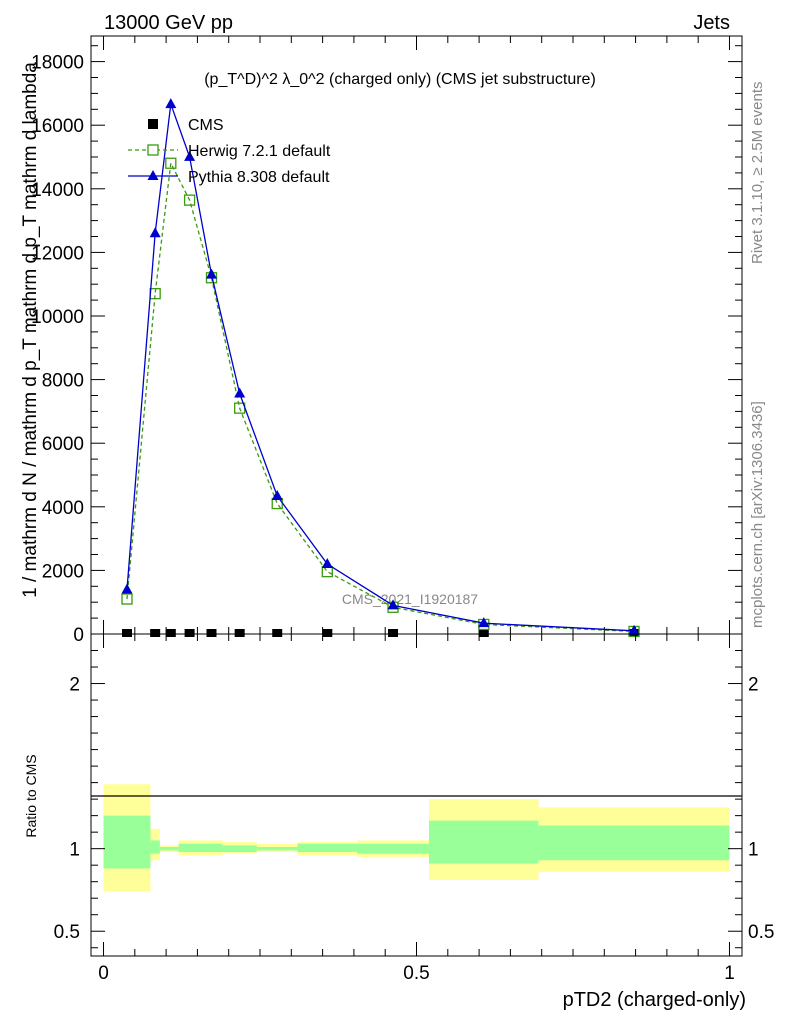 The image size is (786, 1024). I want to click on main-y-tick-label: 10000, so click(57, 317).